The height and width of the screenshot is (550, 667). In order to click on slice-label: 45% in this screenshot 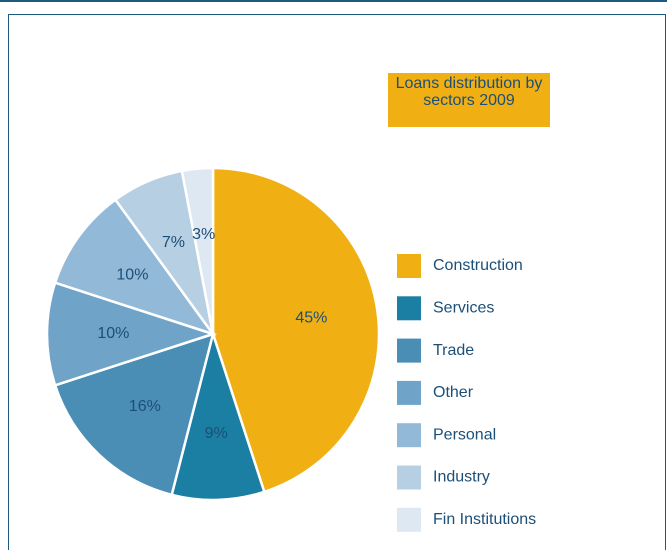, I will do `click(311, 318)`.